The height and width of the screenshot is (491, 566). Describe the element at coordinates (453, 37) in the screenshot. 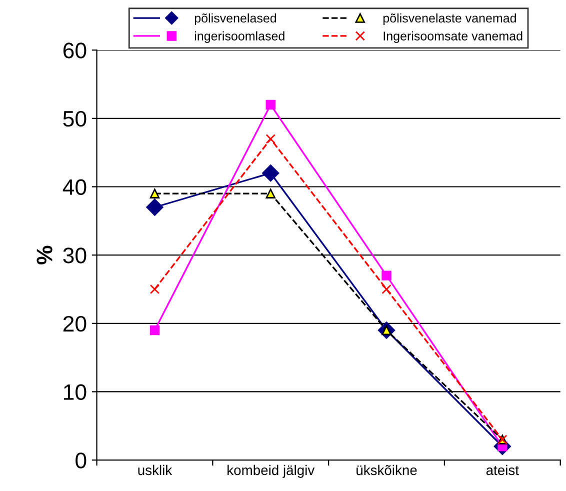

I see `legend-label: Ingerisoomsate vanemad` at that location.